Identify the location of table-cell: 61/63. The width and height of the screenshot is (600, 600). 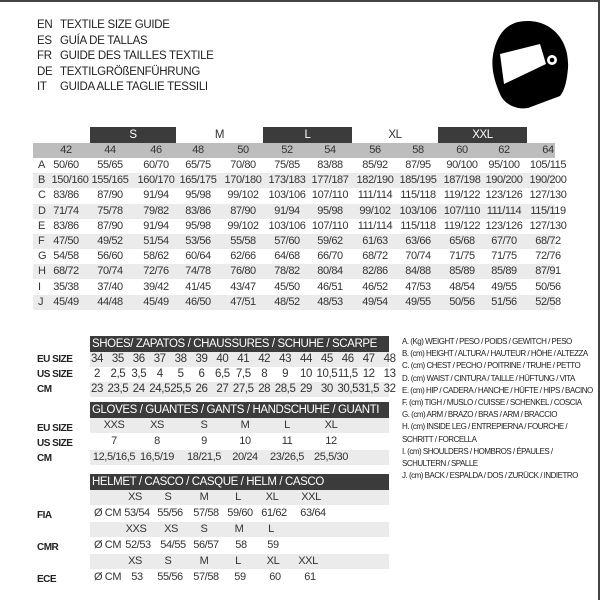
(375, 241).